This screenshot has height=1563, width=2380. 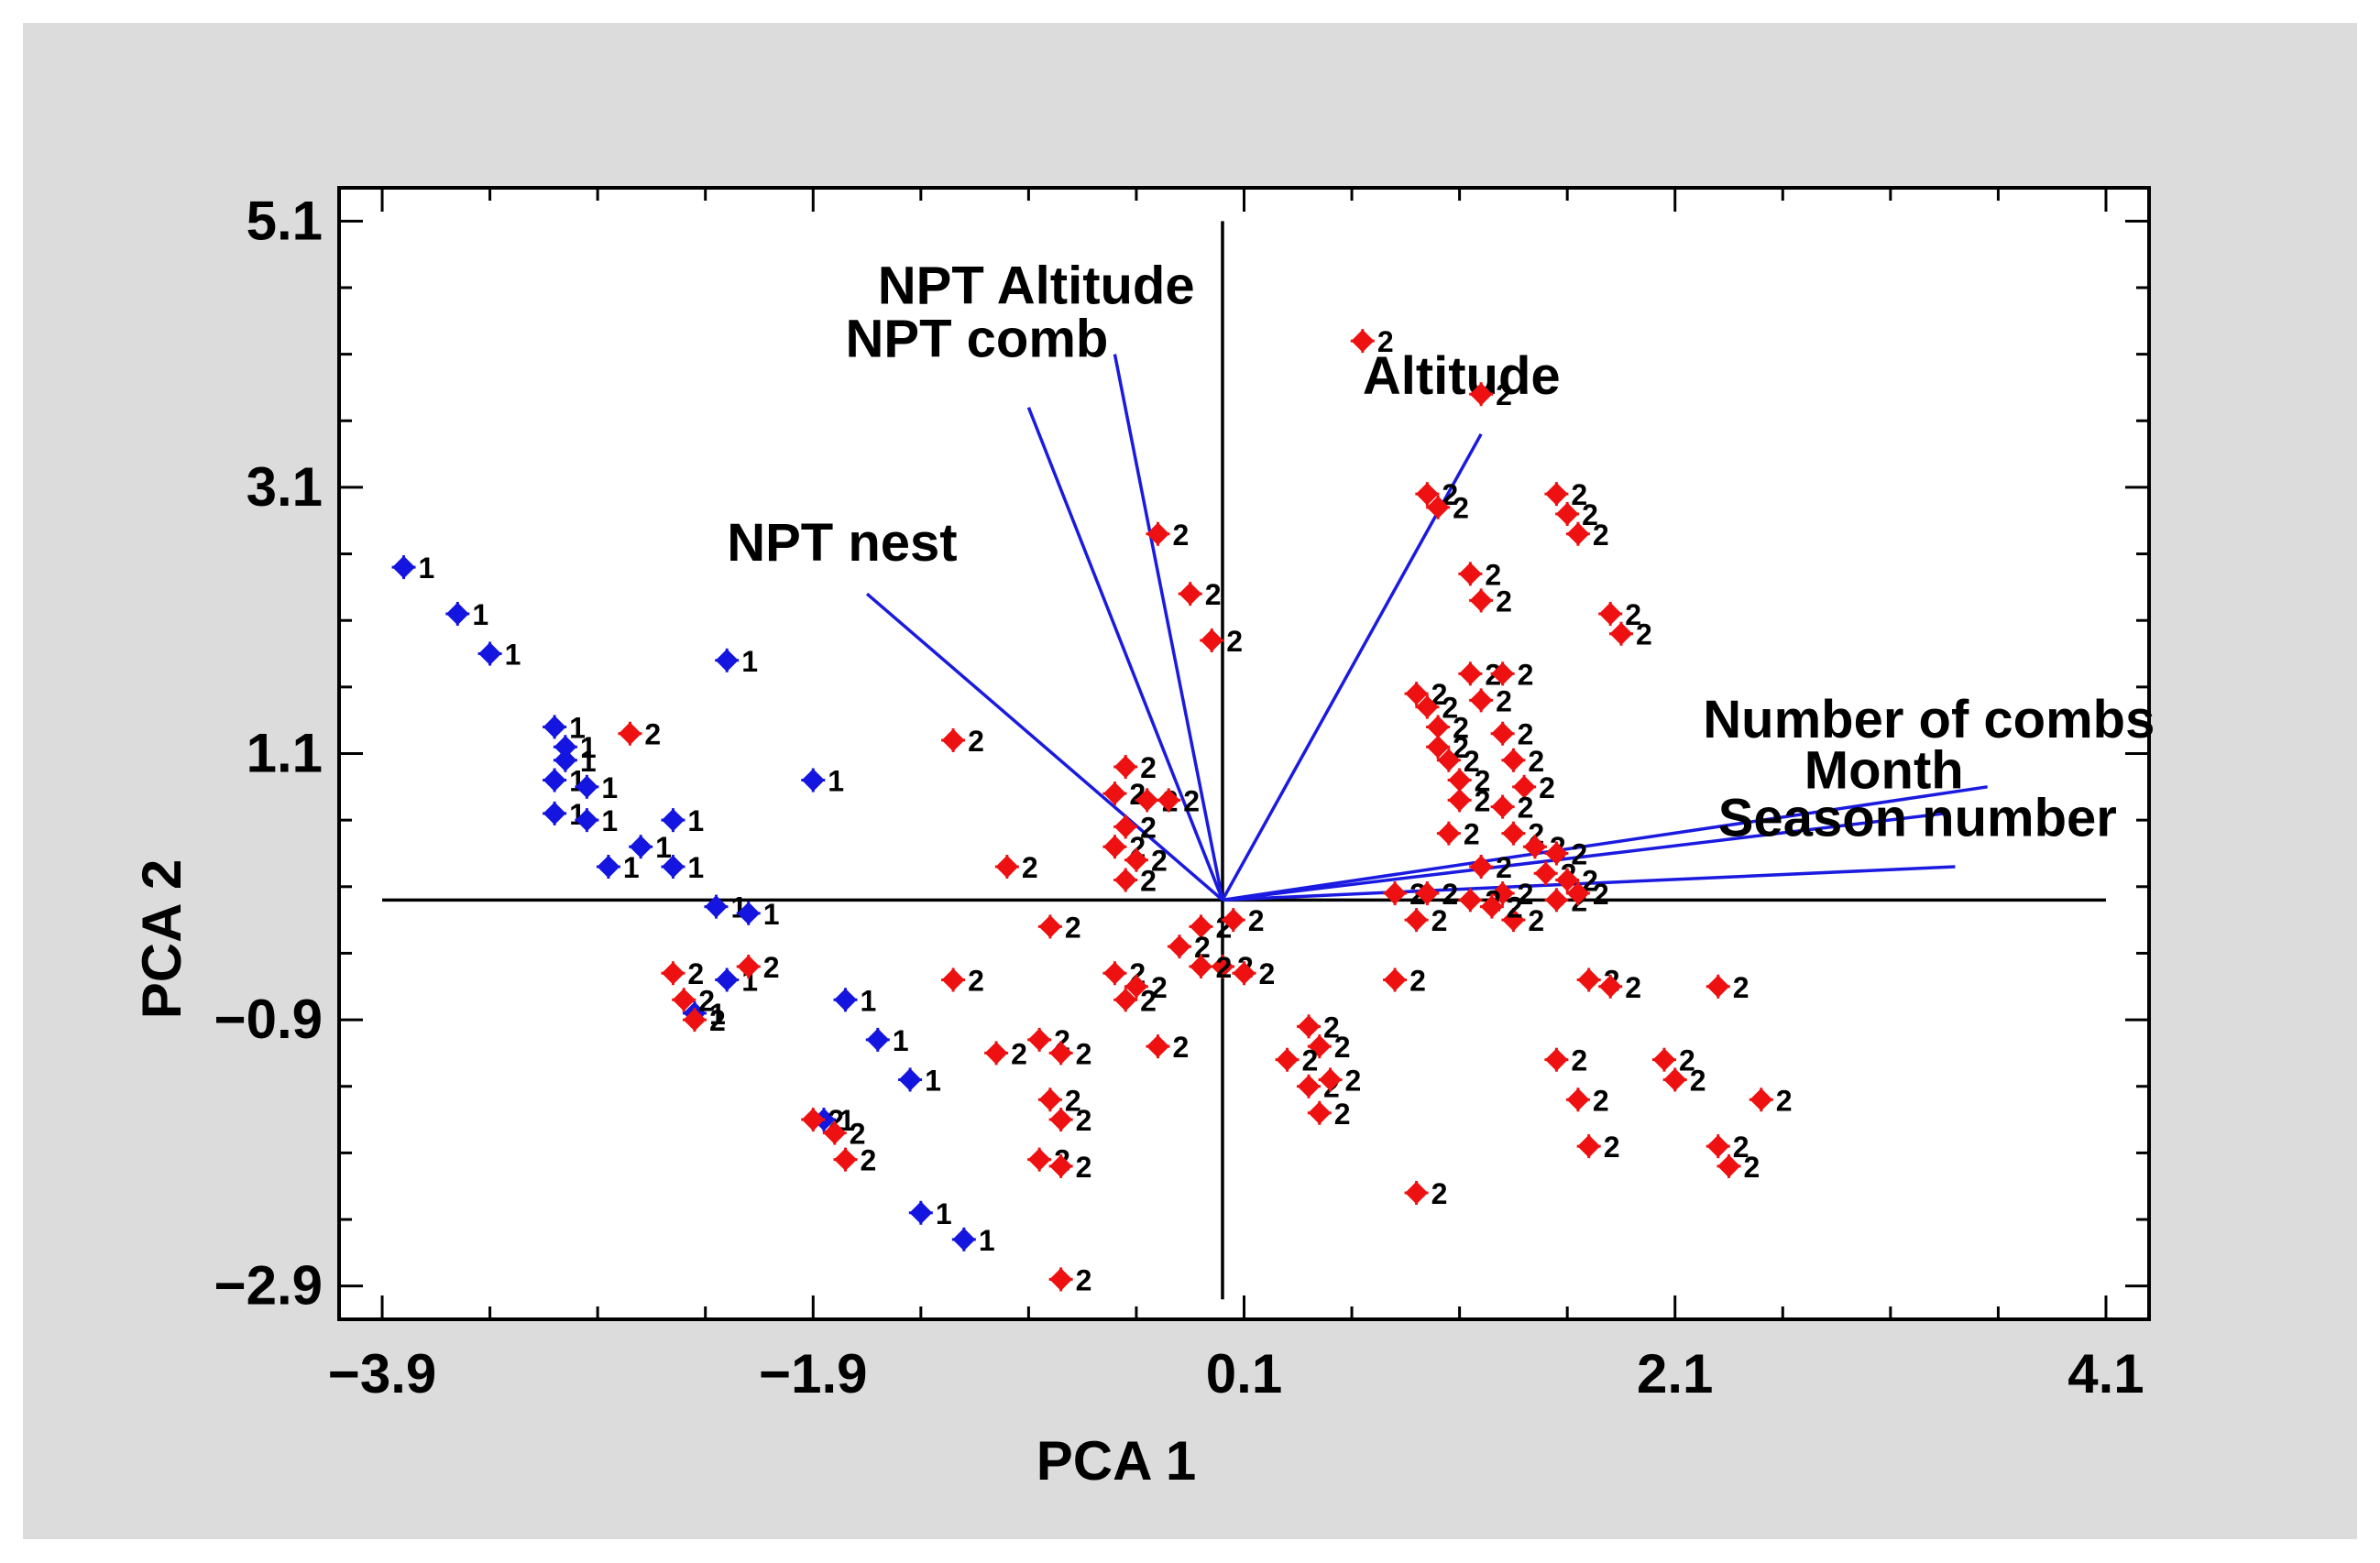 I want to click on loading-vector-label: Altitude, so click(x=1462, y=376).